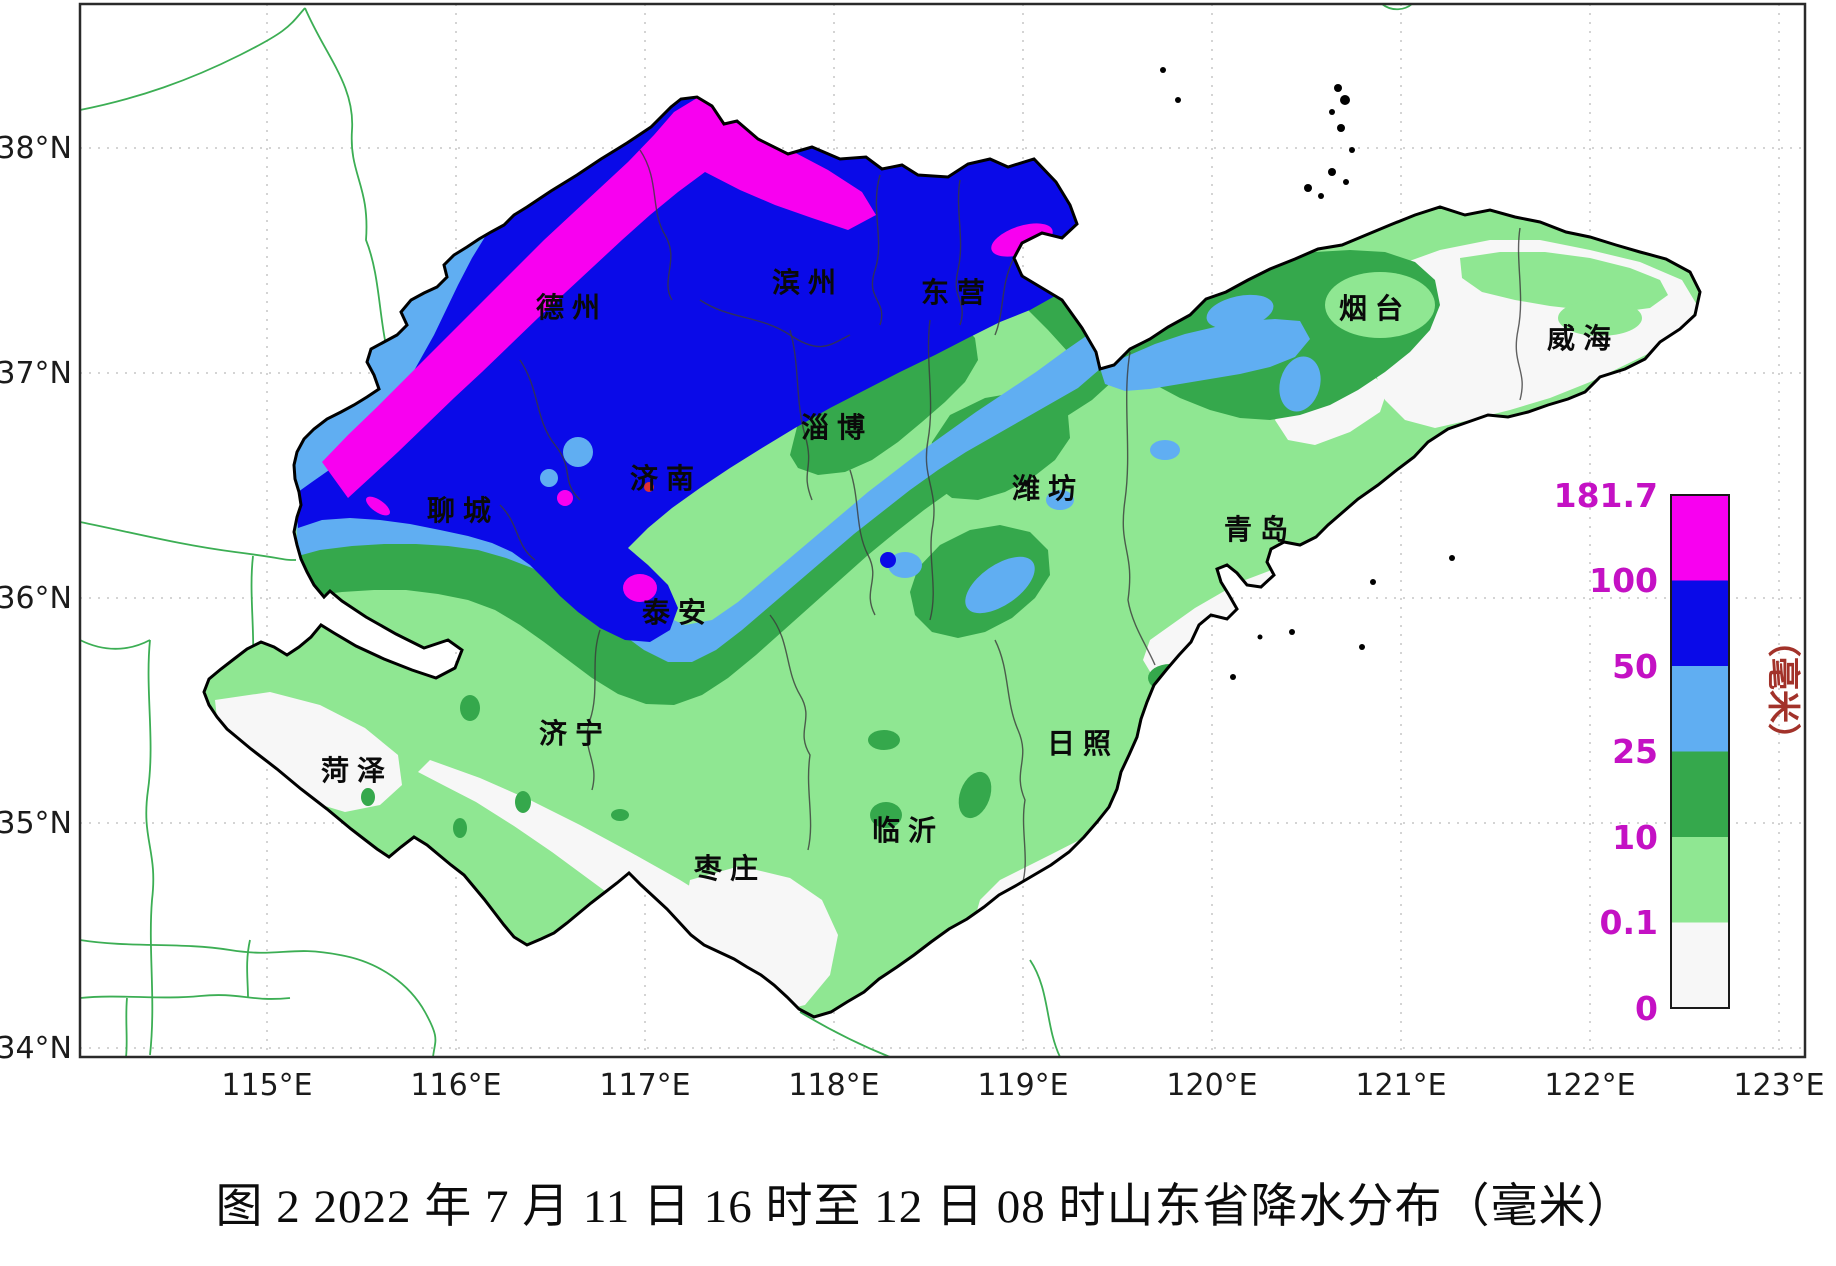 This screenshot has height=1266, width=1836. I want to click on city-label-taian: 泰安, so click(678, 612).